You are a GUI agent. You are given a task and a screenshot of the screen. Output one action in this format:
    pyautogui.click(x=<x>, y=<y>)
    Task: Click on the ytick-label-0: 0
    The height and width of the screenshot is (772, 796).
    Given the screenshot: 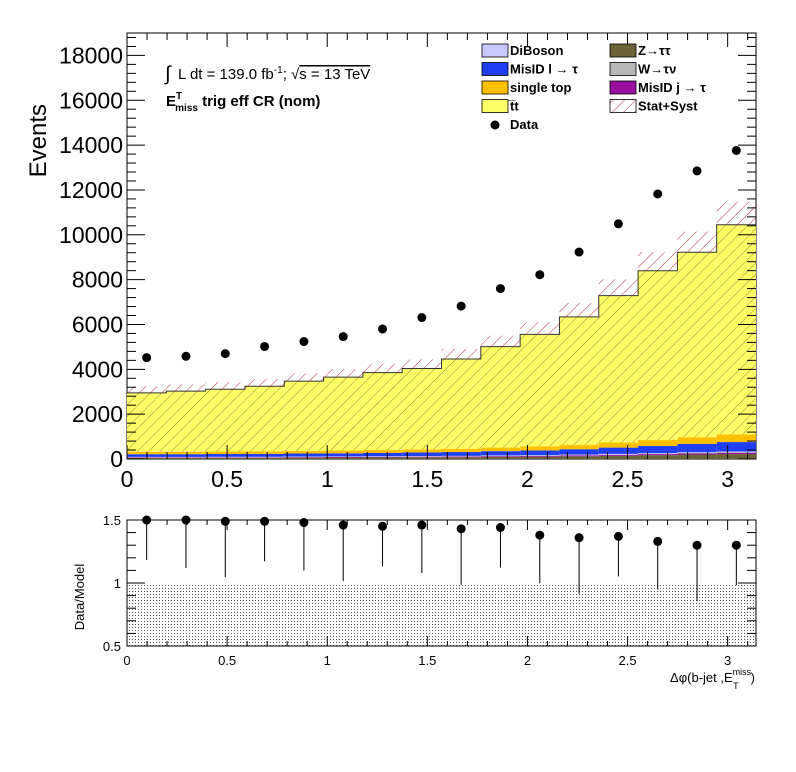 What is the action you would take?
    pyautogui.click(x=116, y=459)
    